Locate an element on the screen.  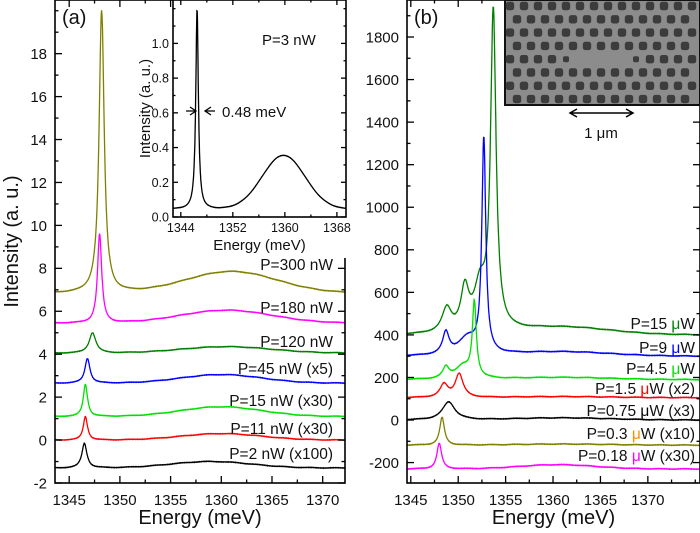
y-tick-label: 0.6 is located at coordinates (160, 113).